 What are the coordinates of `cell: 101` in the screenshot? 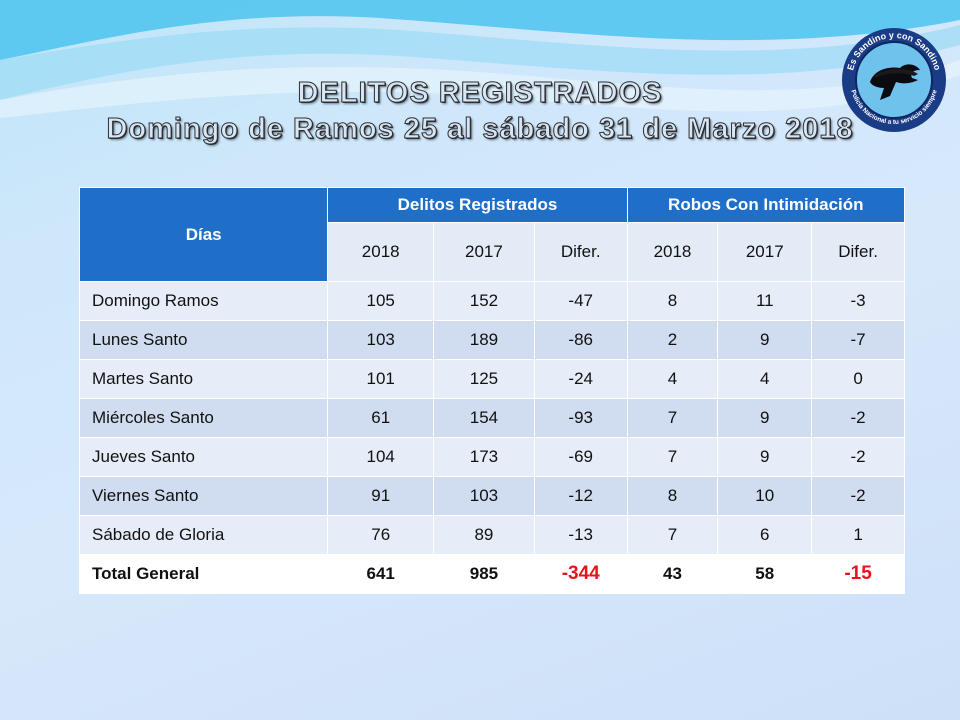 It's located at (381, 379).